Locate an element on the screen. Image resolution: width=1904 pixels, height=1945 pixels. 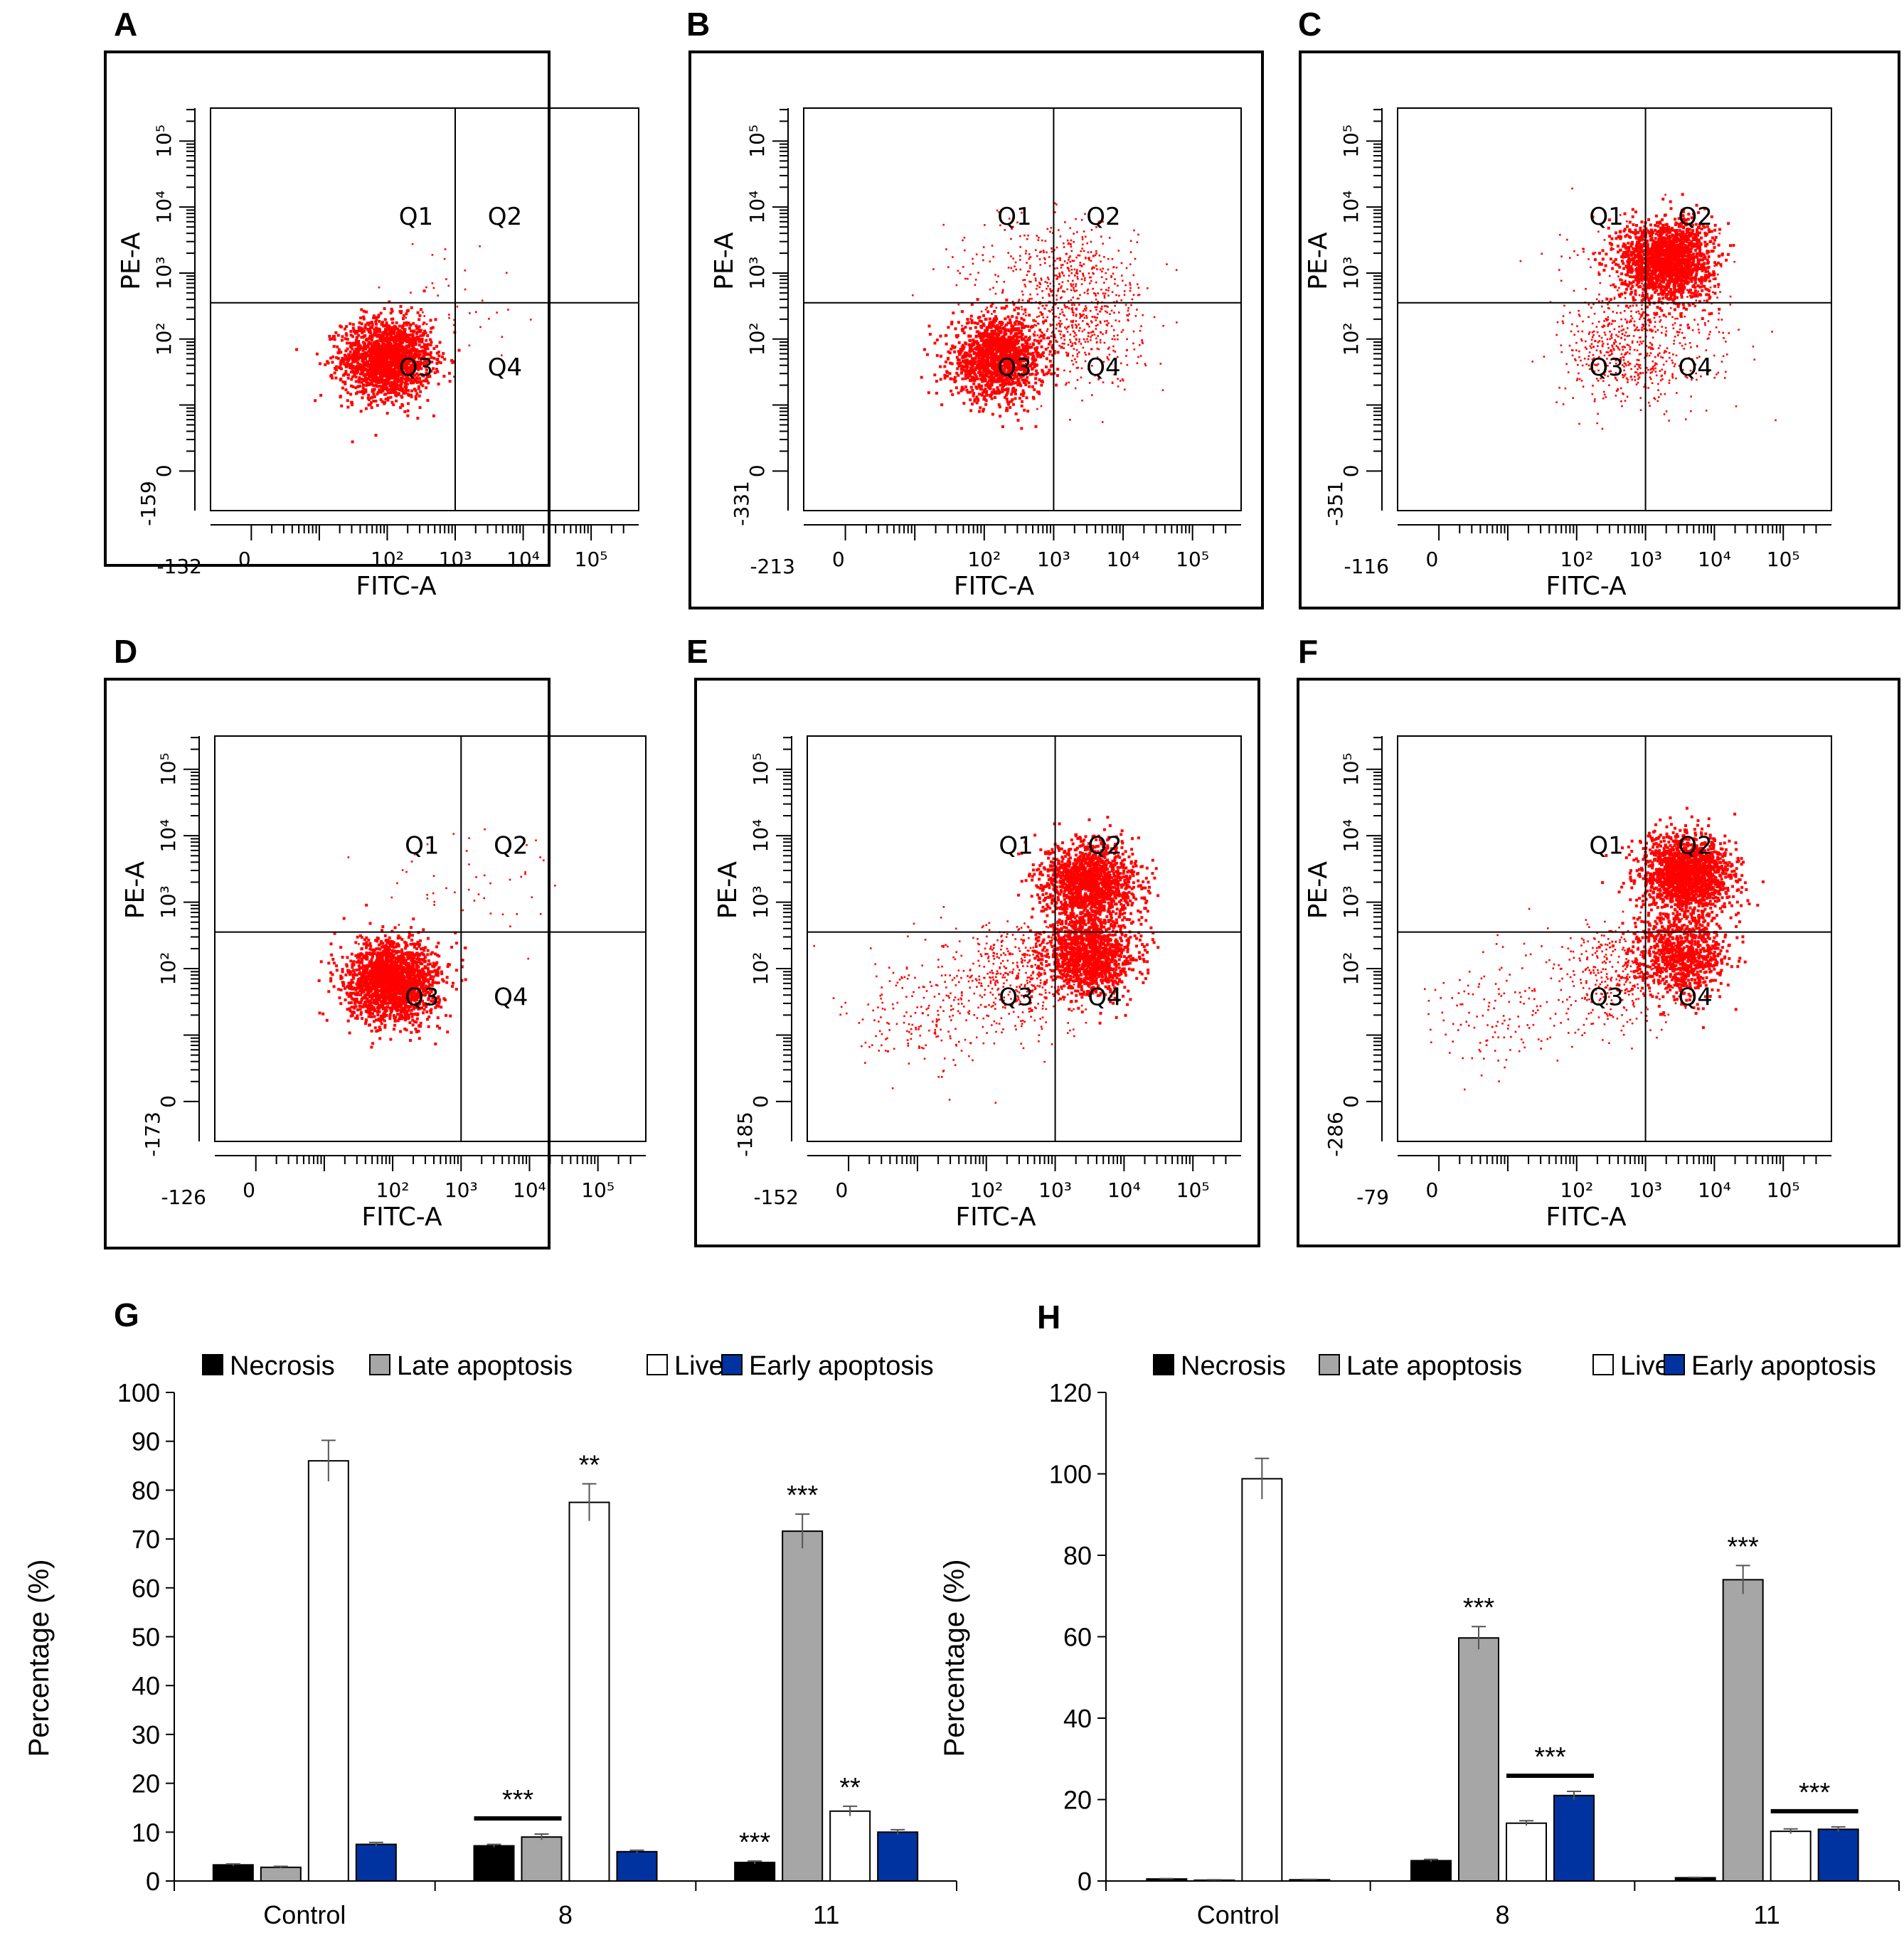
y-tick-label: 0 is located at coordinates (164, 470).